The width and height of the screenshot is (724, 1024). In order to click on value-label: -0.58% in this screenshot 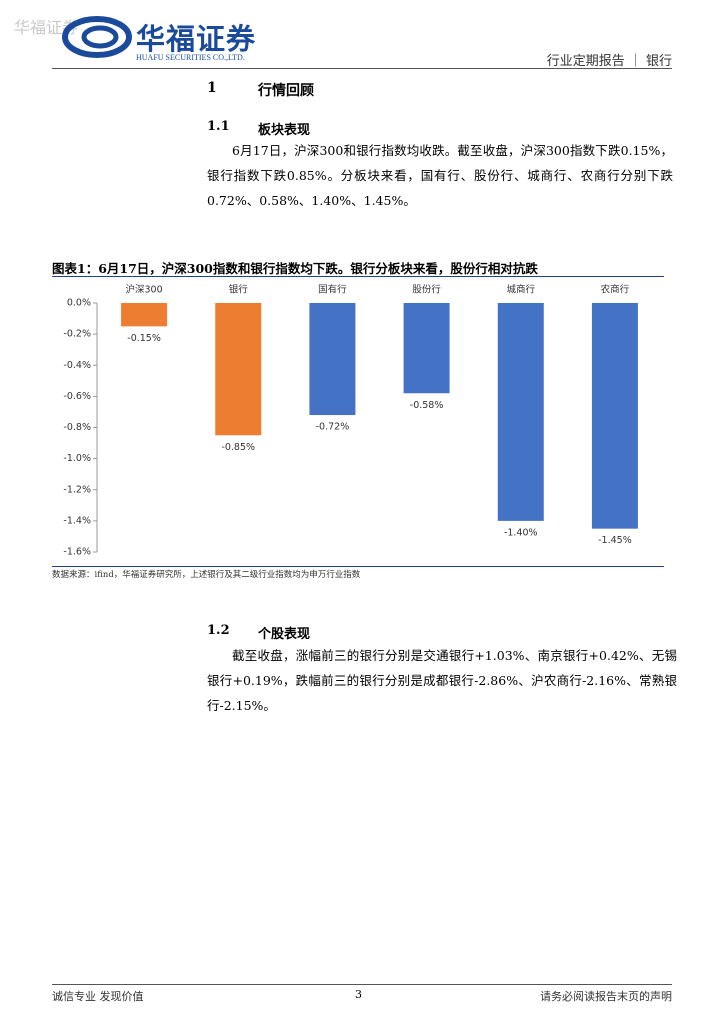, I will do `click(427, 405)`.